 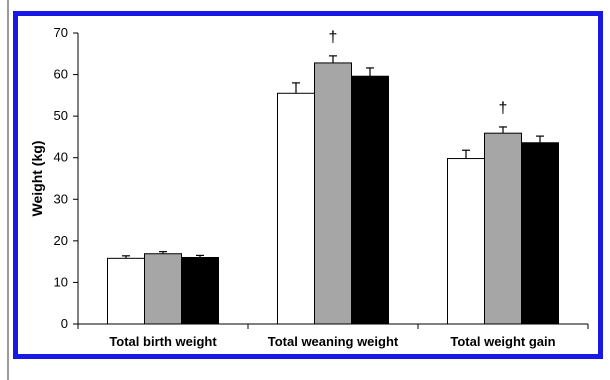 What do you see at coordinates (61, 115) in the screenshot?
I see `y-tick-label: 50` at bounding box center [61, 115].